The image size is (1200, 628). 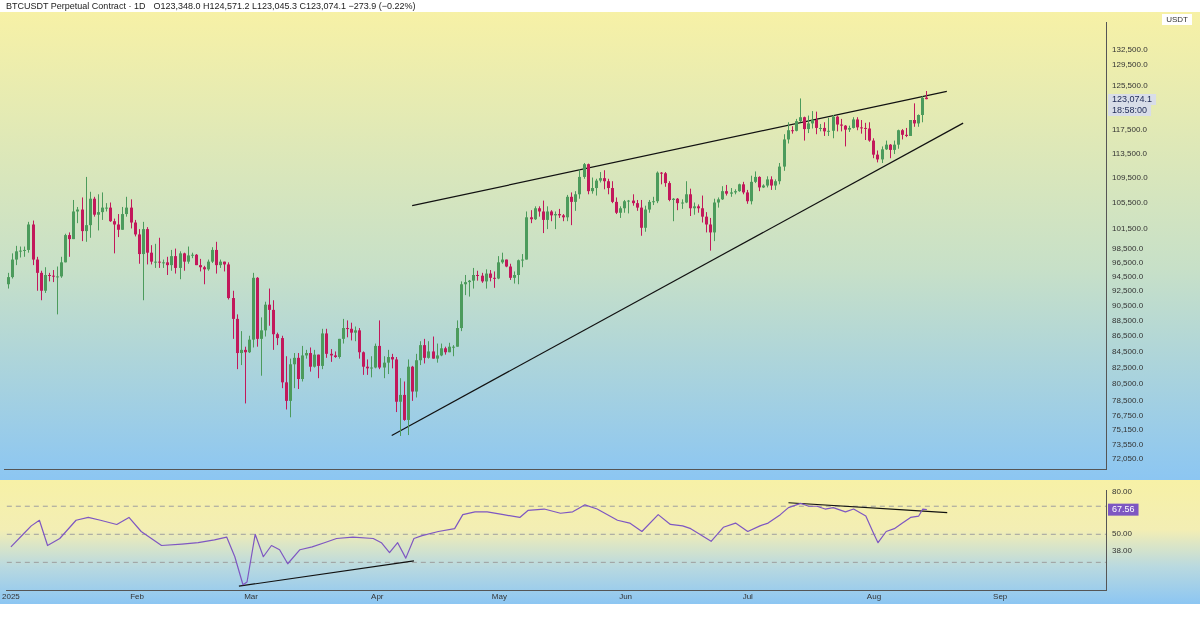 What do you see at coordinates (1128, 335) in the screenshot?
I see `y-tick-label: 86,500.0` at bounding box center [1128, 335].